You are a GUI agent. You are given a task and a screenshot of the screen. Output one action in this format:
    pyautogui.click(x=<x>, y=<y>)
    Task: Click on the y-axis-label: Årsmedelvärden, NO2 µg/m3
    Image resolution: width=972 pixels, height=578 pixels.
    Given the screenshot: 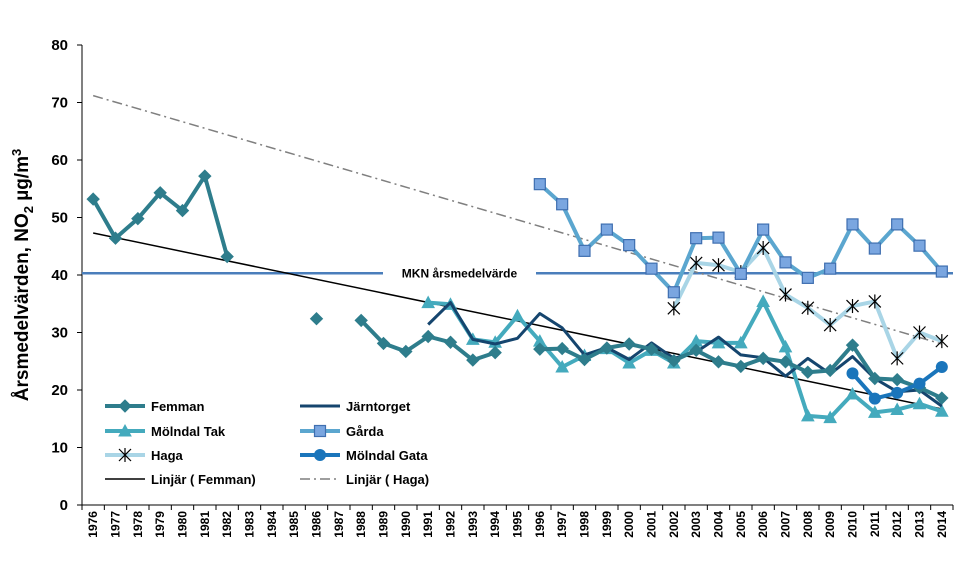 What is the action you would take?
    pyautogui.click(x=22, y=275)
    